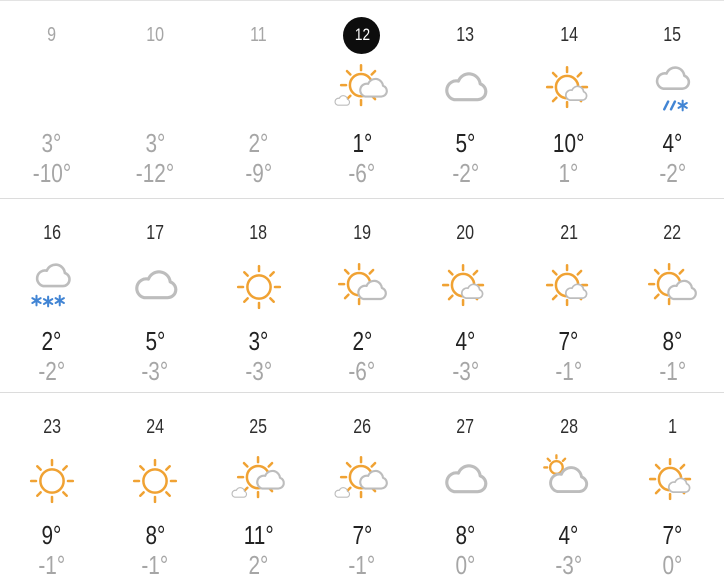 The image size is (724, 586). I want to click on day-cell: 28 4° -3°, so click(568, 489).